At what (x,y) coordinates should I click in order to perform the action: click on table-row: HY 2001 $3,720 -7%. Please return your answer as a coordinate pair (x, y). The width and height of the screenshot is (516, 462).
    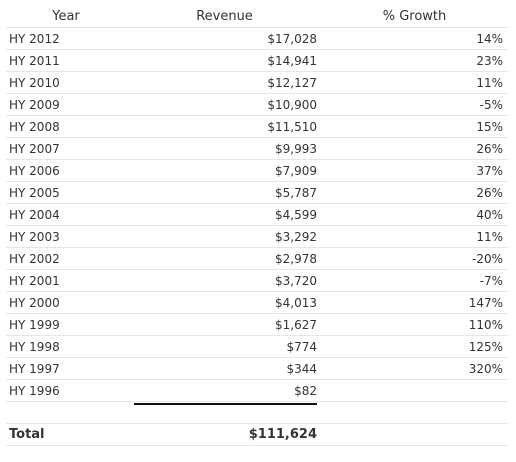
    Looking at the image, I should click on (257, 281).